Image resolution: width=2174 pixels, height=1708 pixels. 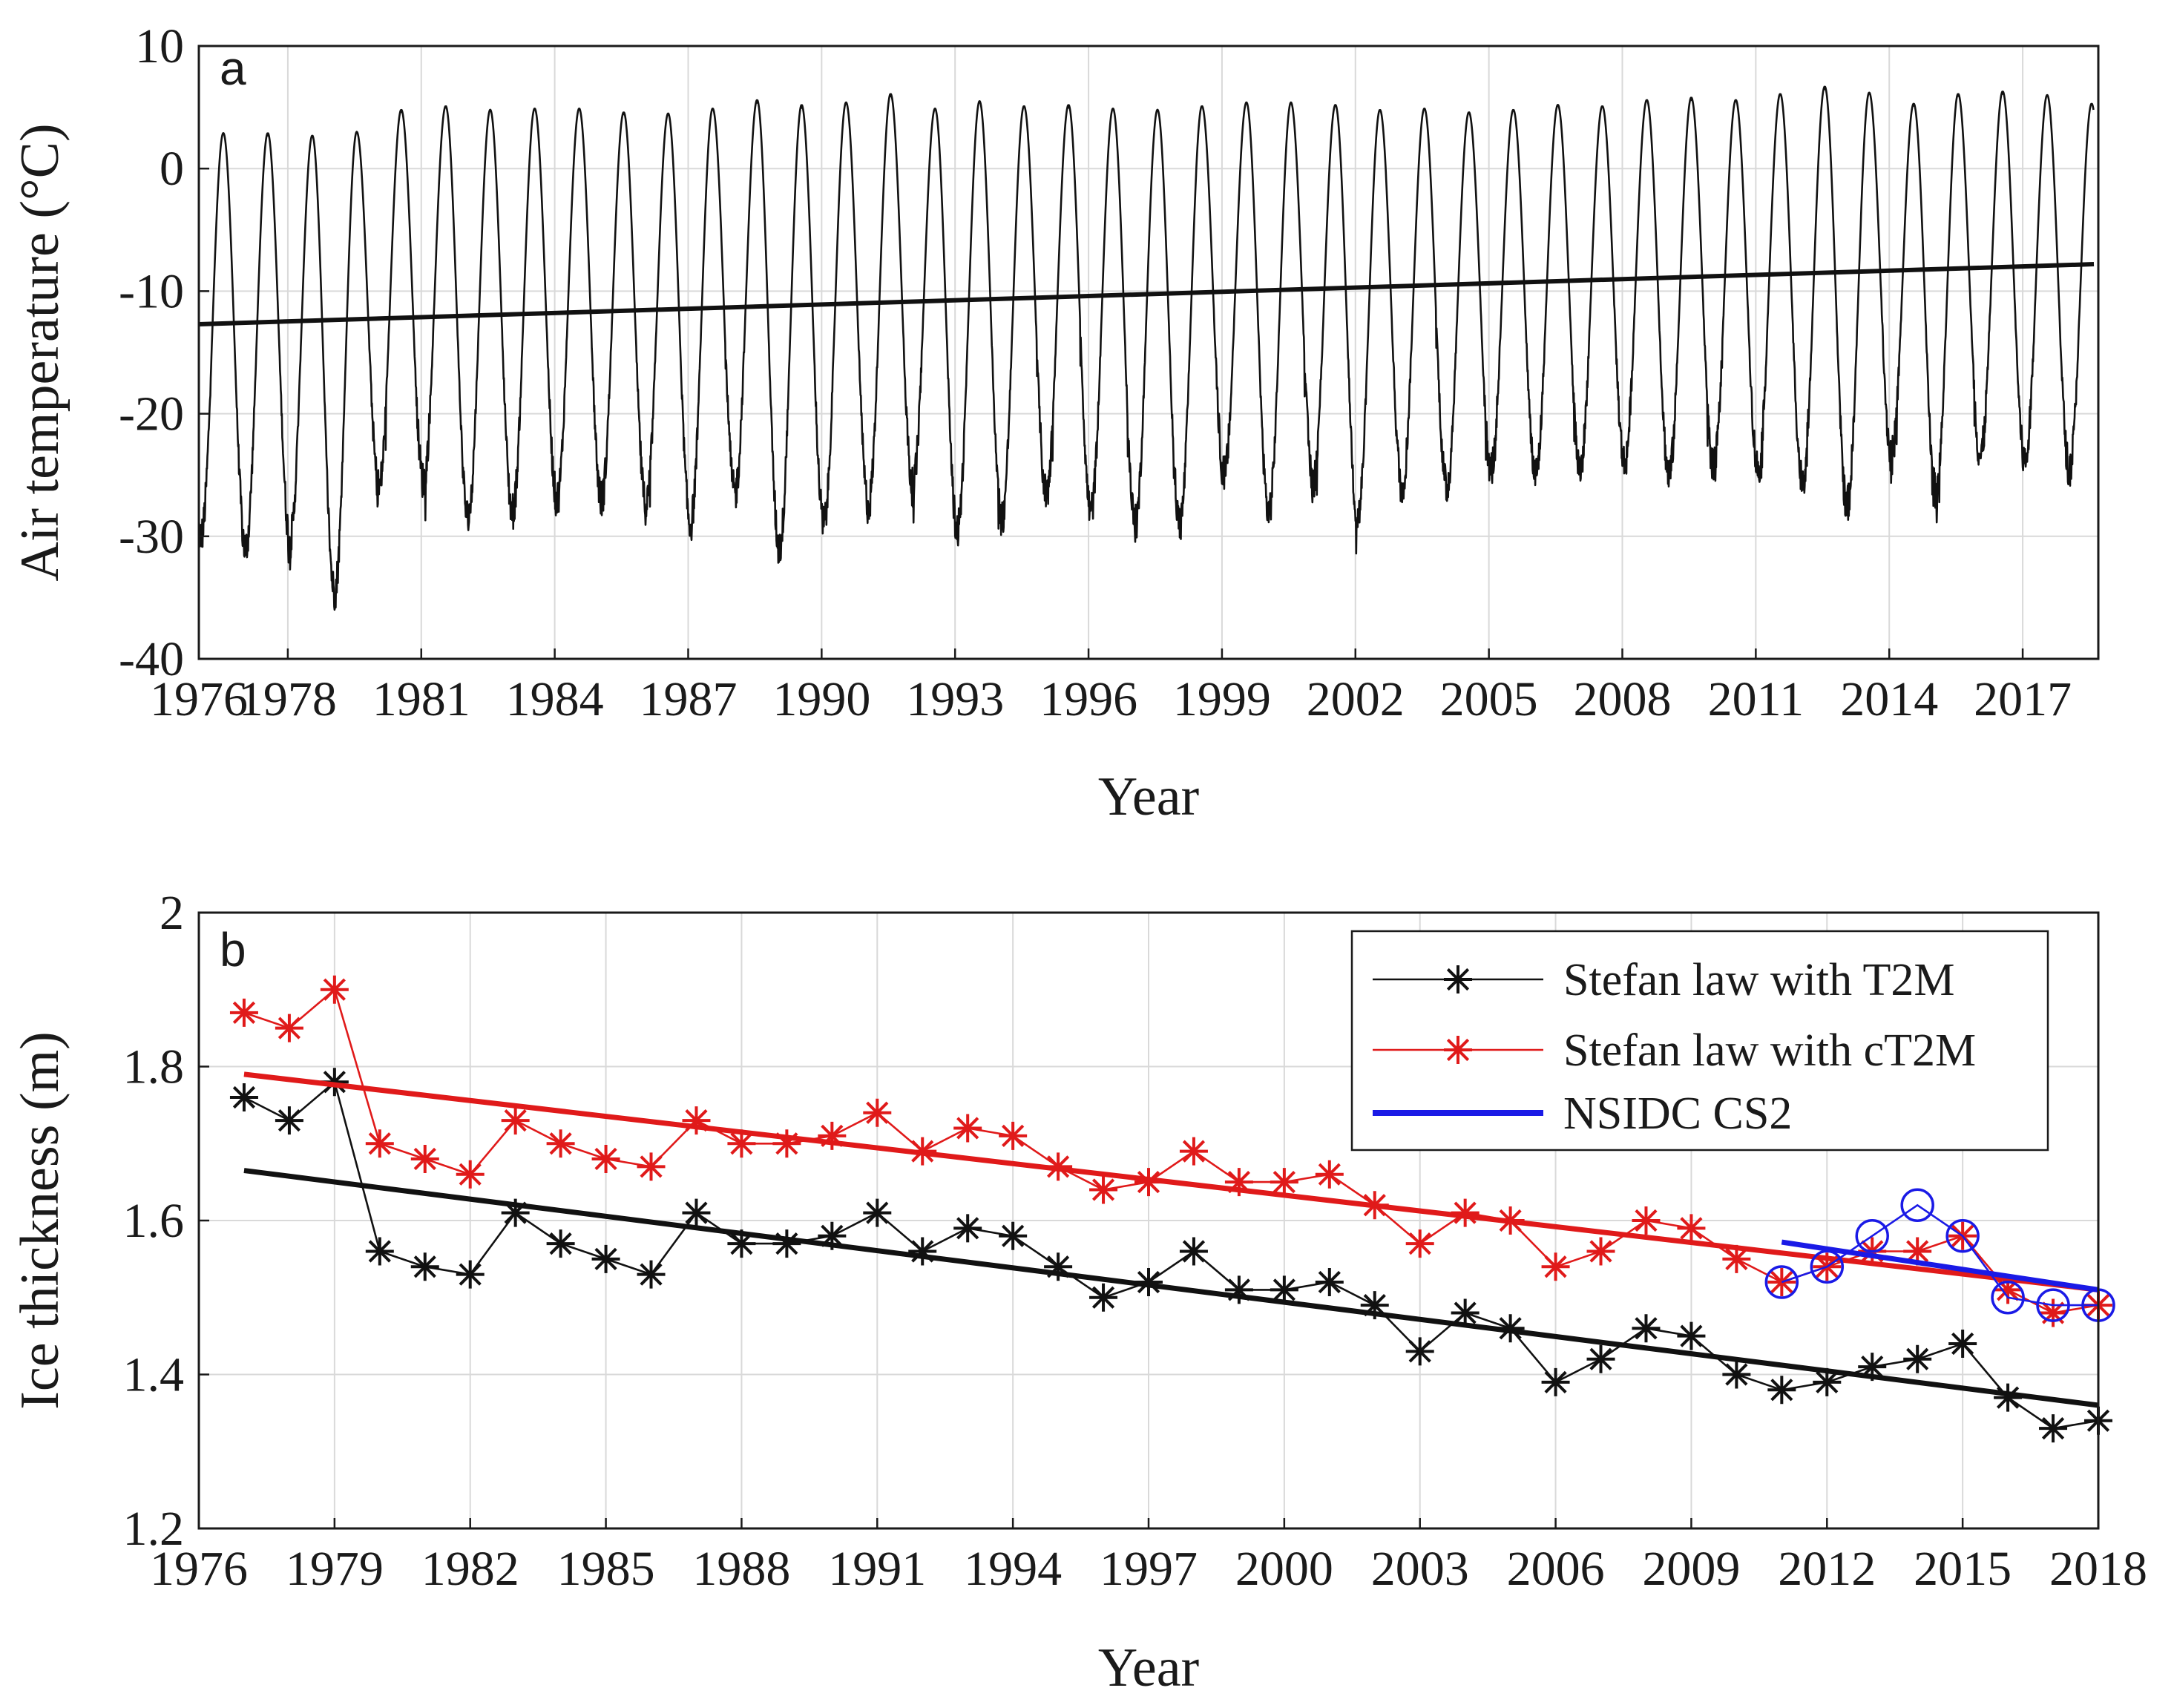 I want to click on point-ct2m-2008, so click(x=1646, y=1220).